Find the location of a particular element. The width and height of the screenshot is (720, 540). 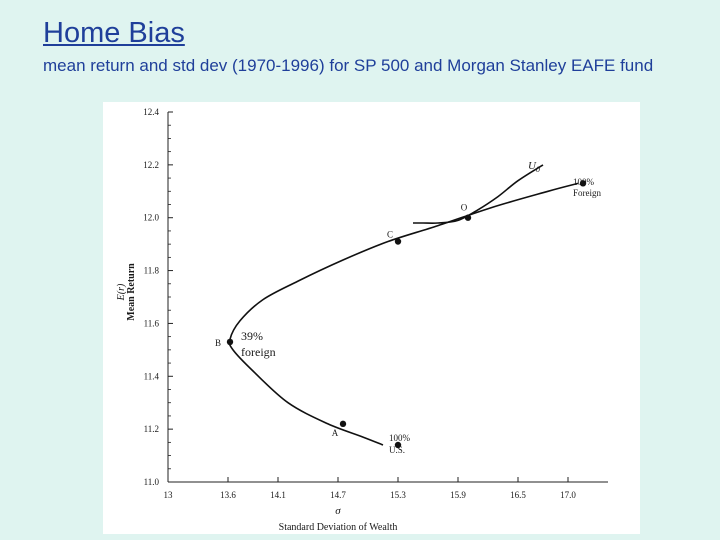

point-o is located at coordinates (468, 217).